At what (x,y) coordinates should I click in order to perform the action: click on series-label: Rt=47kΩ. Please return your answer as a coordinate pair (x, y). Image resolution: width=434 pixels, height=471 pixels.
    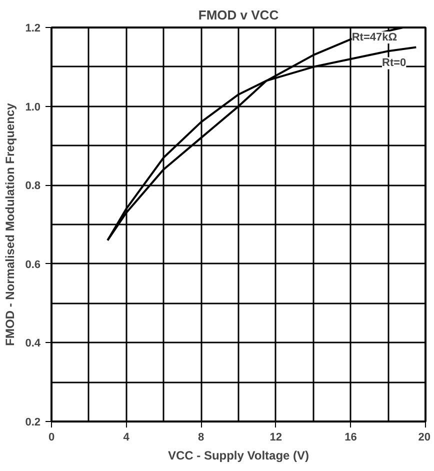
    Looking at the image, I should click on (375, 38).